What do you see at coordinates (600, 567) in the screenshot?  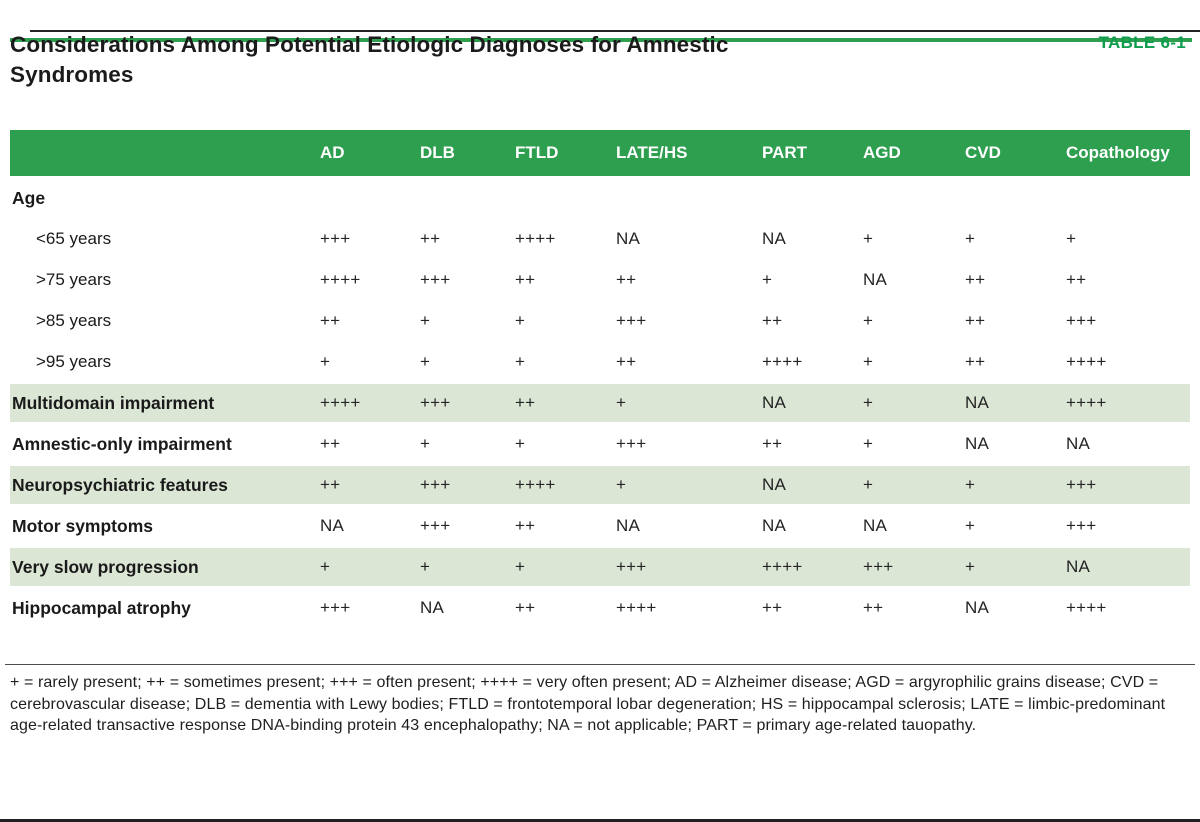 I see `table-row-very-slow-progression: Very slow progression + + + +++ ++++ +++ + NA` at bounding box center [600, 567].